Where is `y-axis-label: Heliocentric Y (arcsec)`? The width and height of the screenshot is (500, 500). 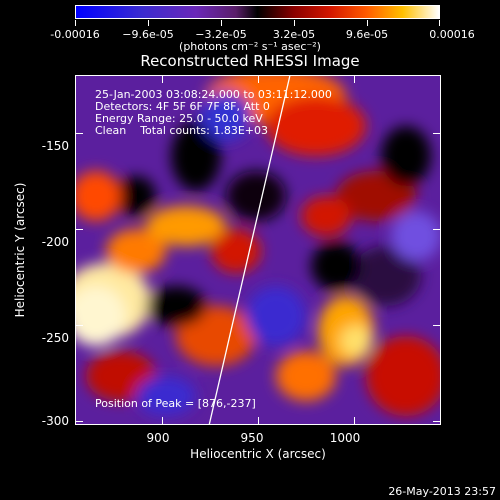
y-axis-label: Heliocentric Y (arcsec) is located at coordinates (20, 250).